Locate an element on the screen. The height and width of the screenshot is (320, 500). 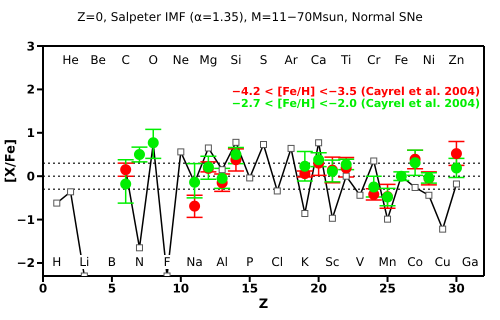
annotation: Cl is located at coordinates (277, 262).